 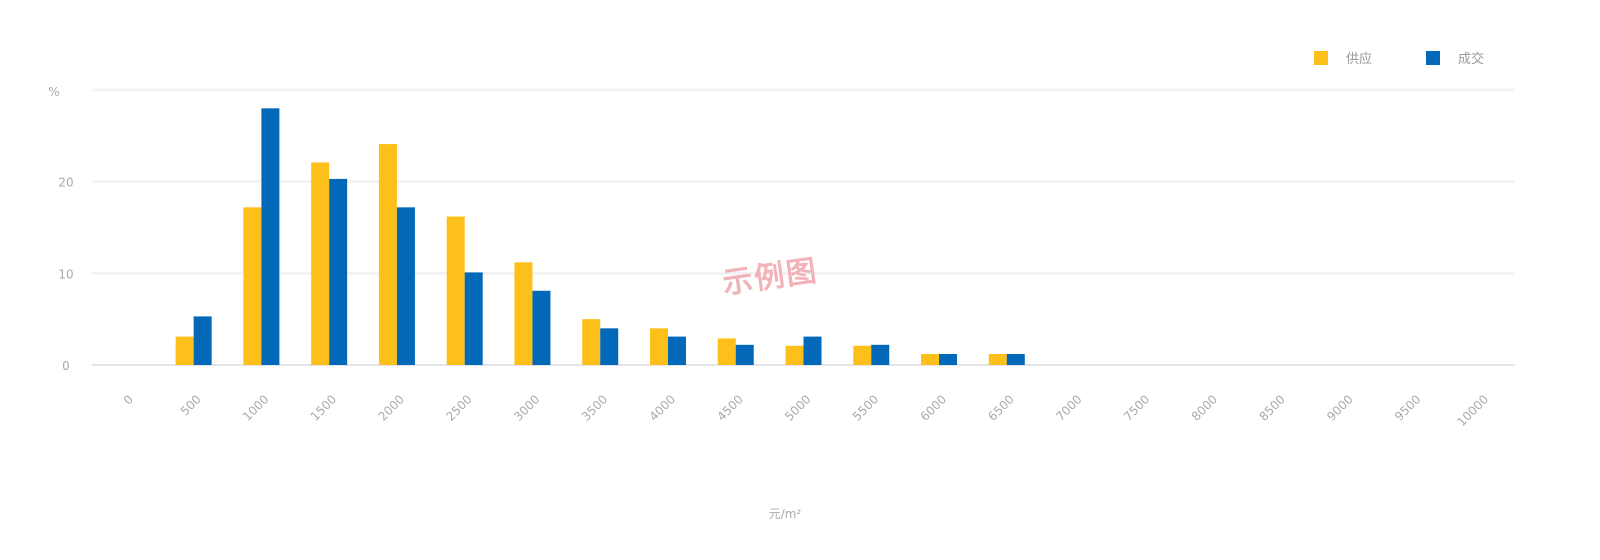 I want to click on x-axis-title: 元/m², so click(x=785, y=514).